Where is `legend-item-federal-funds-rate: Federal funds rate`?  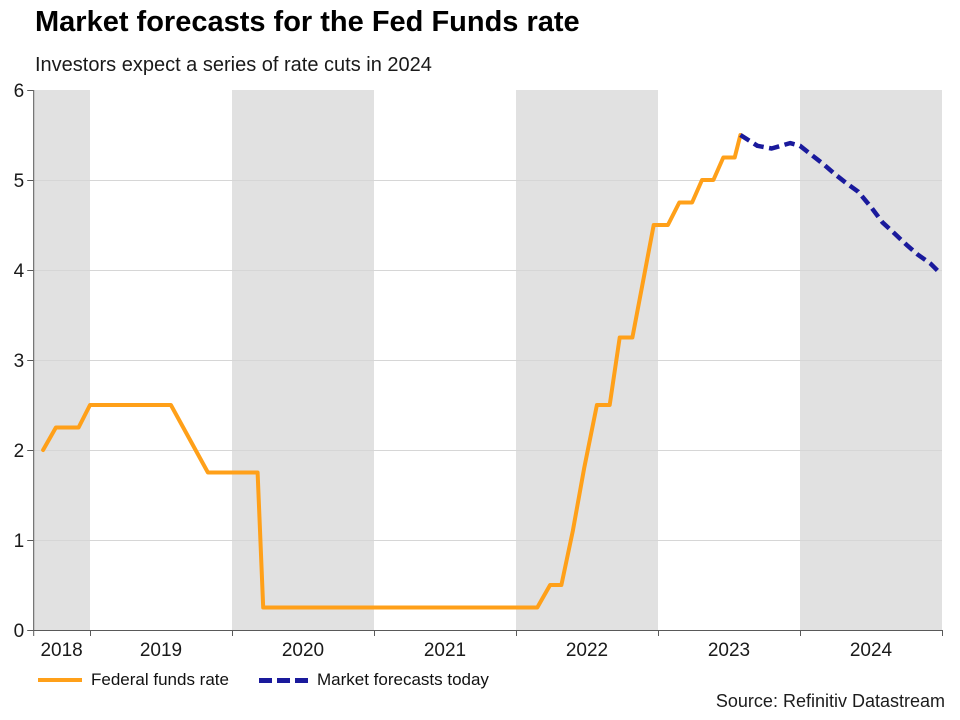
legend-item-federal-funds-rate: Federal funds rate is located at coordinates (133, 680).